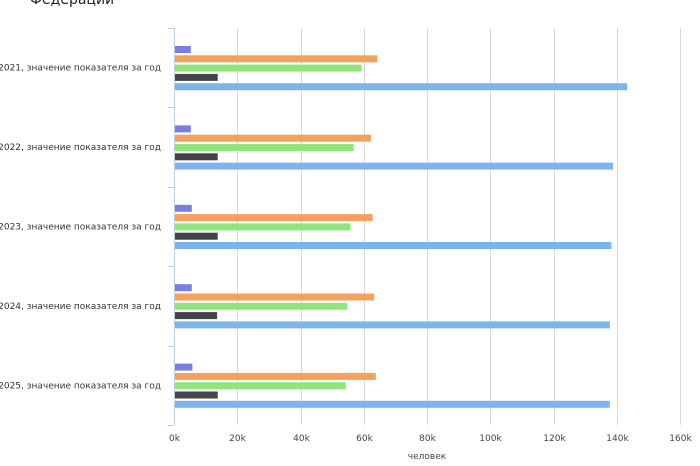 Image resolution: width=700 pixels, height=466 pixels. I want to click on x-tick-label: 160k, so click(680, 439).